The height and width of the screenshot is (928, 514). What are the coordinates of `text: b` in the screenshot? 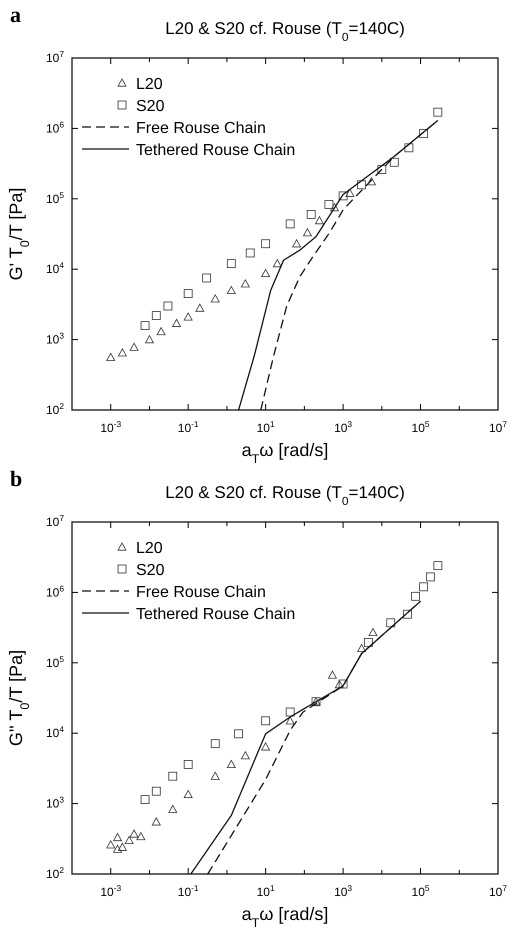 It's located at (16, 478).